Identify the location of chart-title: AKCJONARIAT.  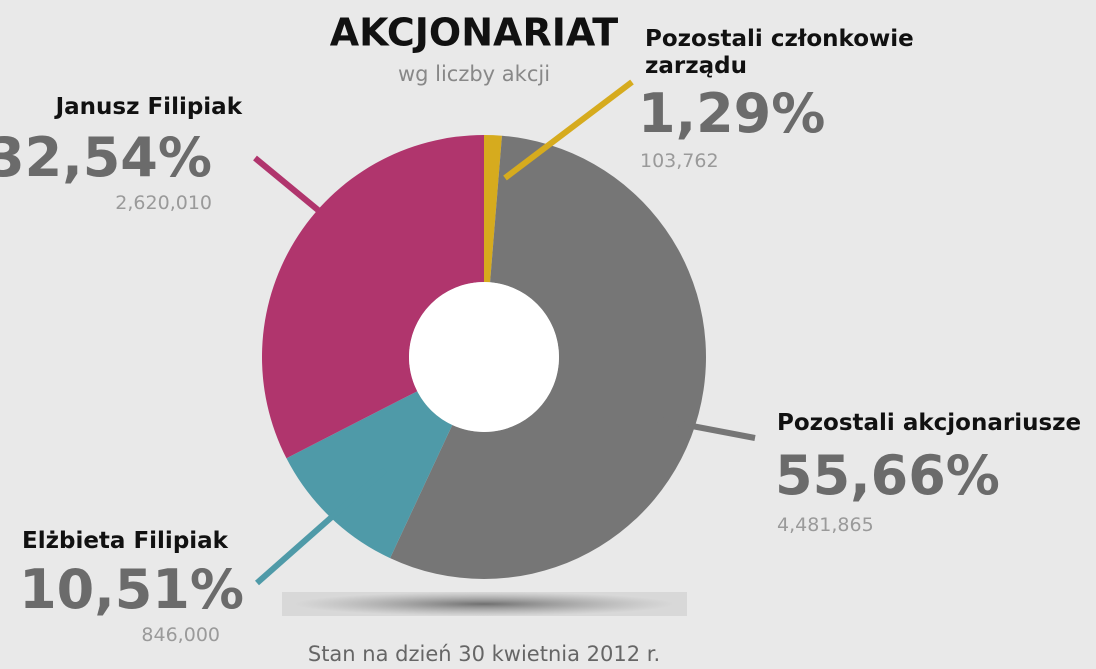
(474, 33).